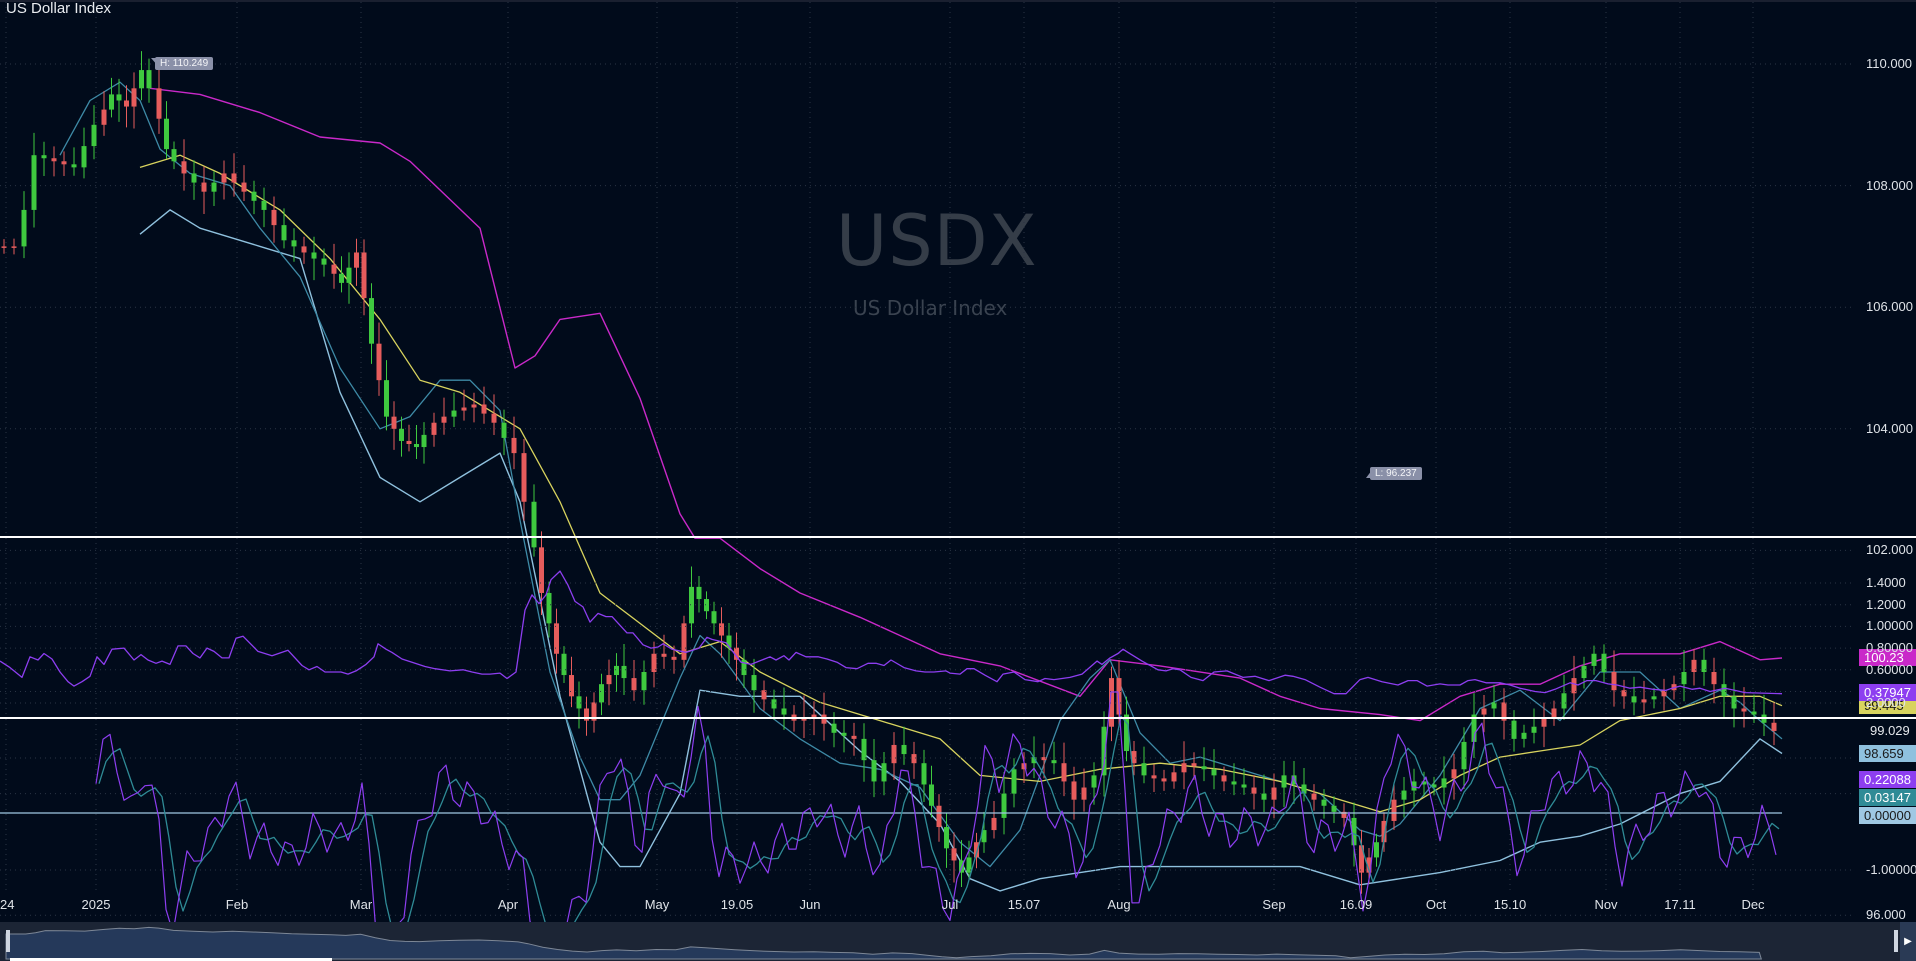 The height and width of the screenshot is (961, 1916). What do you see at coordinates (958, 1) in the screenshot?
I see `top-border` at bounding box center [958, 1].